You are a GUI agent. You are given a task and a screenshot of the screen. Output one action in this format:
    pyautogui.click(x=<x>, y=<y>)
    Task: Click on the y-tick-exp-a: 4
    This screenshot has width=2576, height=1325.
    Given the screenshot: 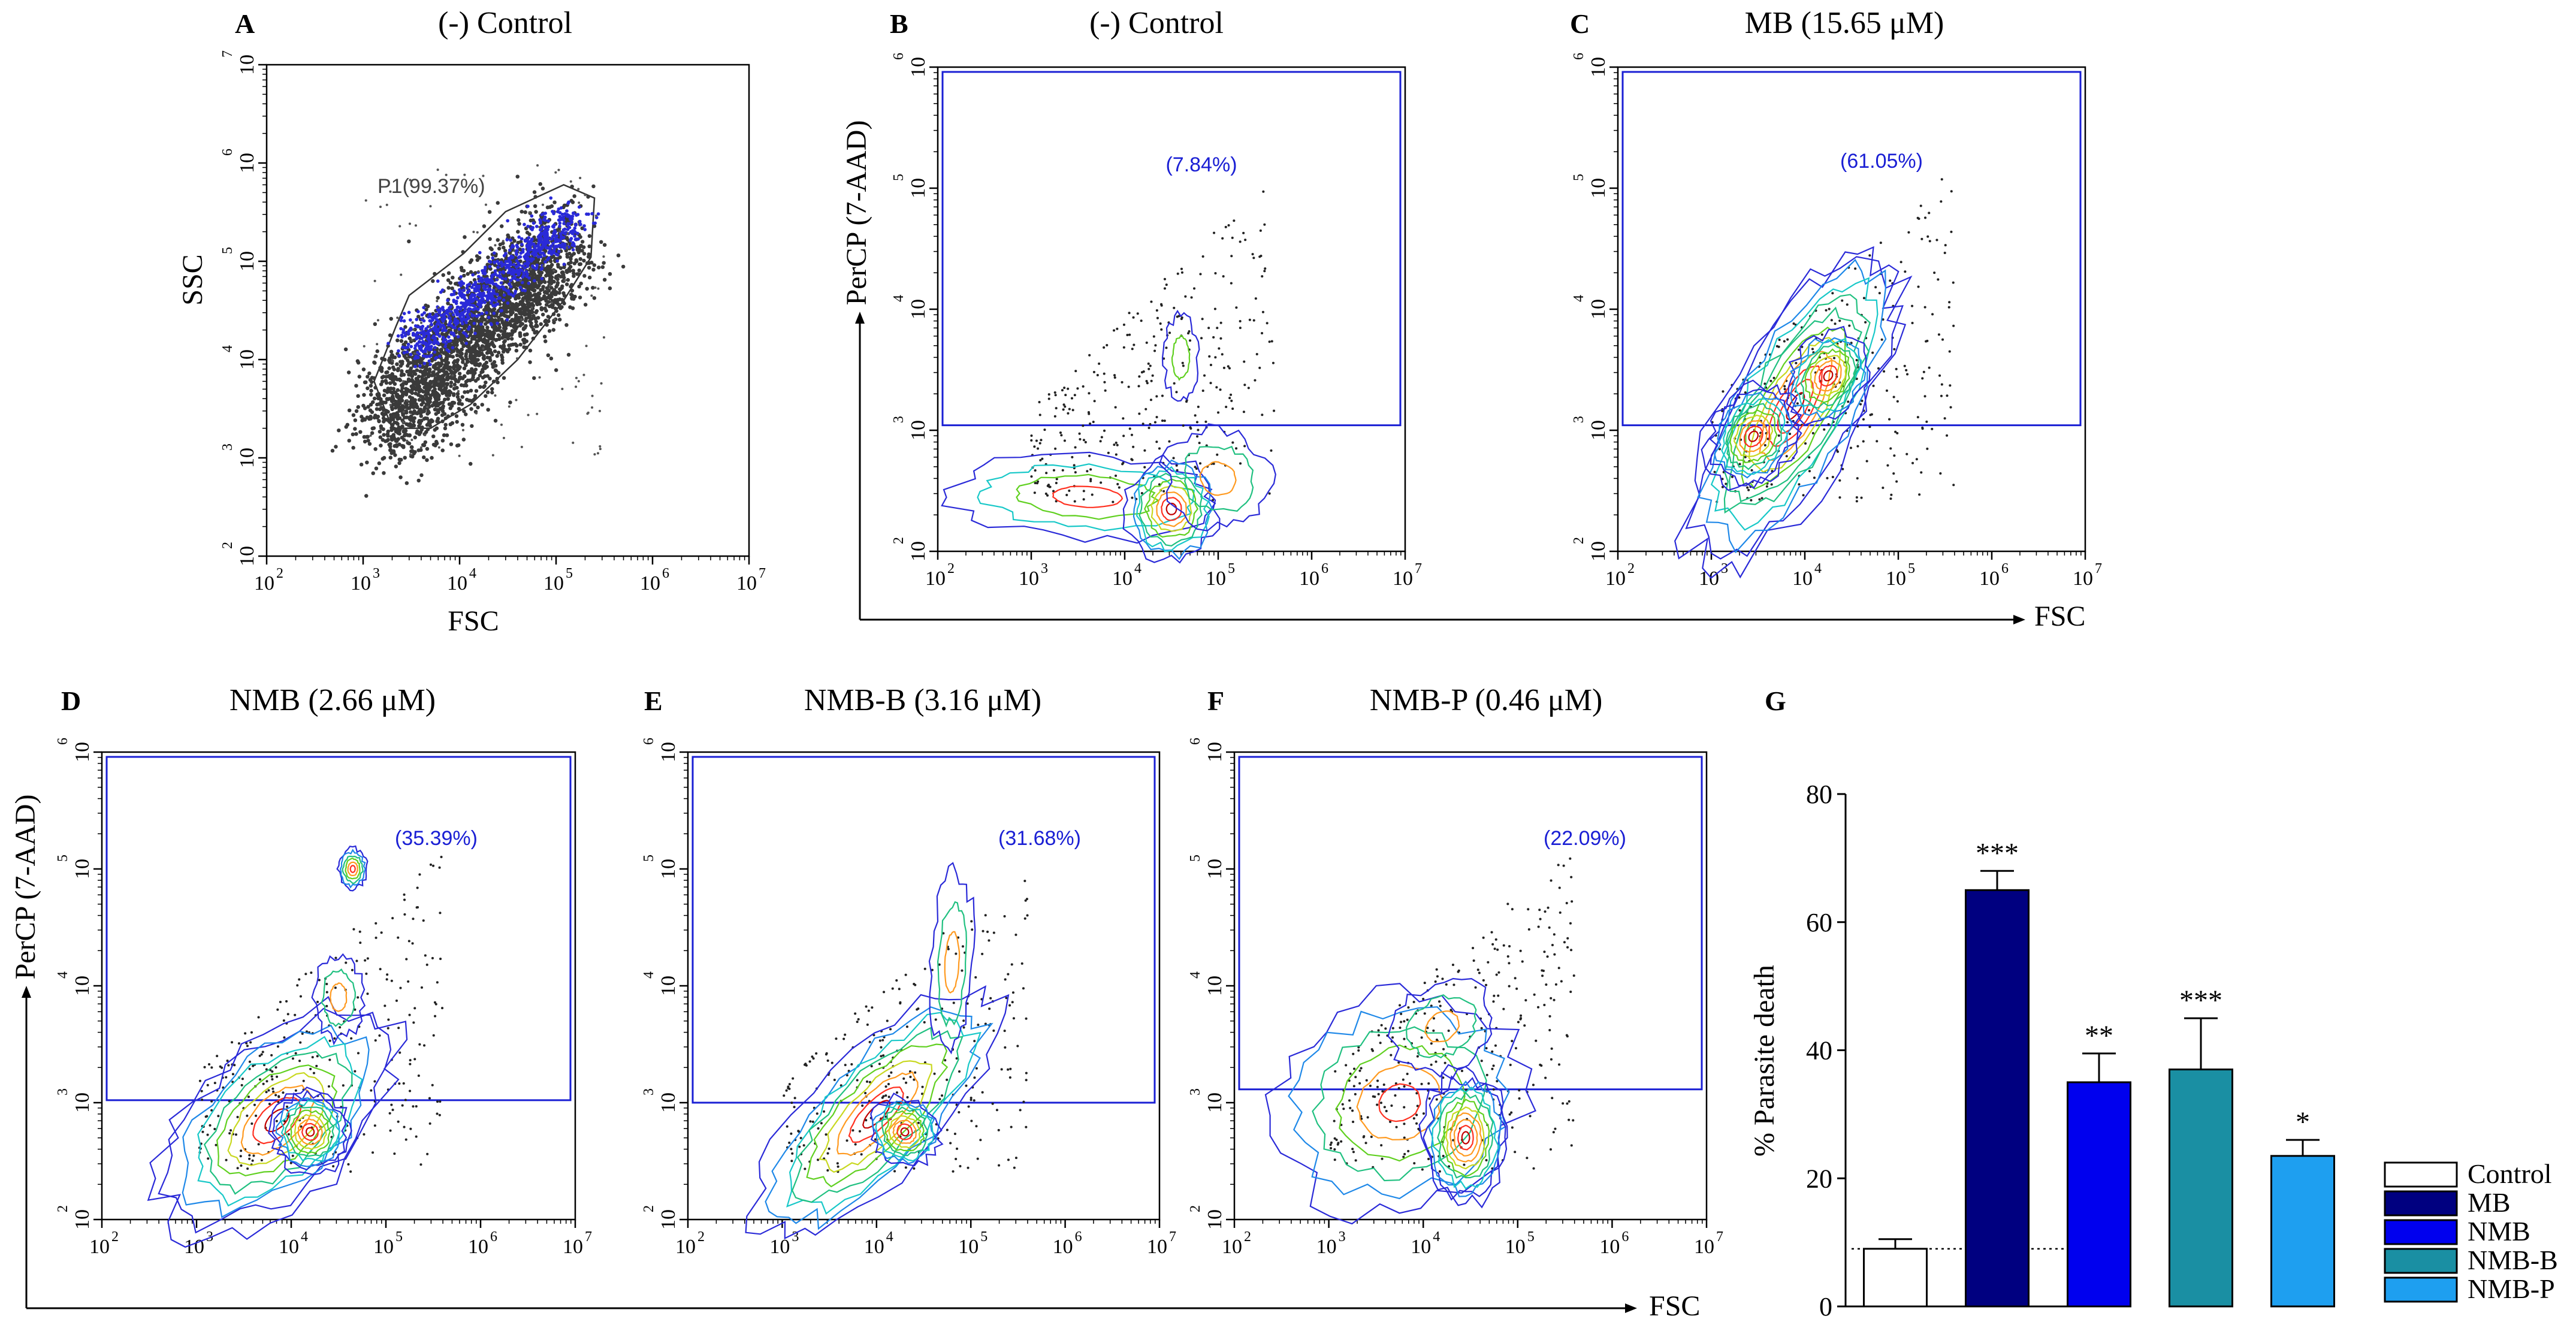 What is the action you would take?
    pyautogui.click(x=228, y=349)
    